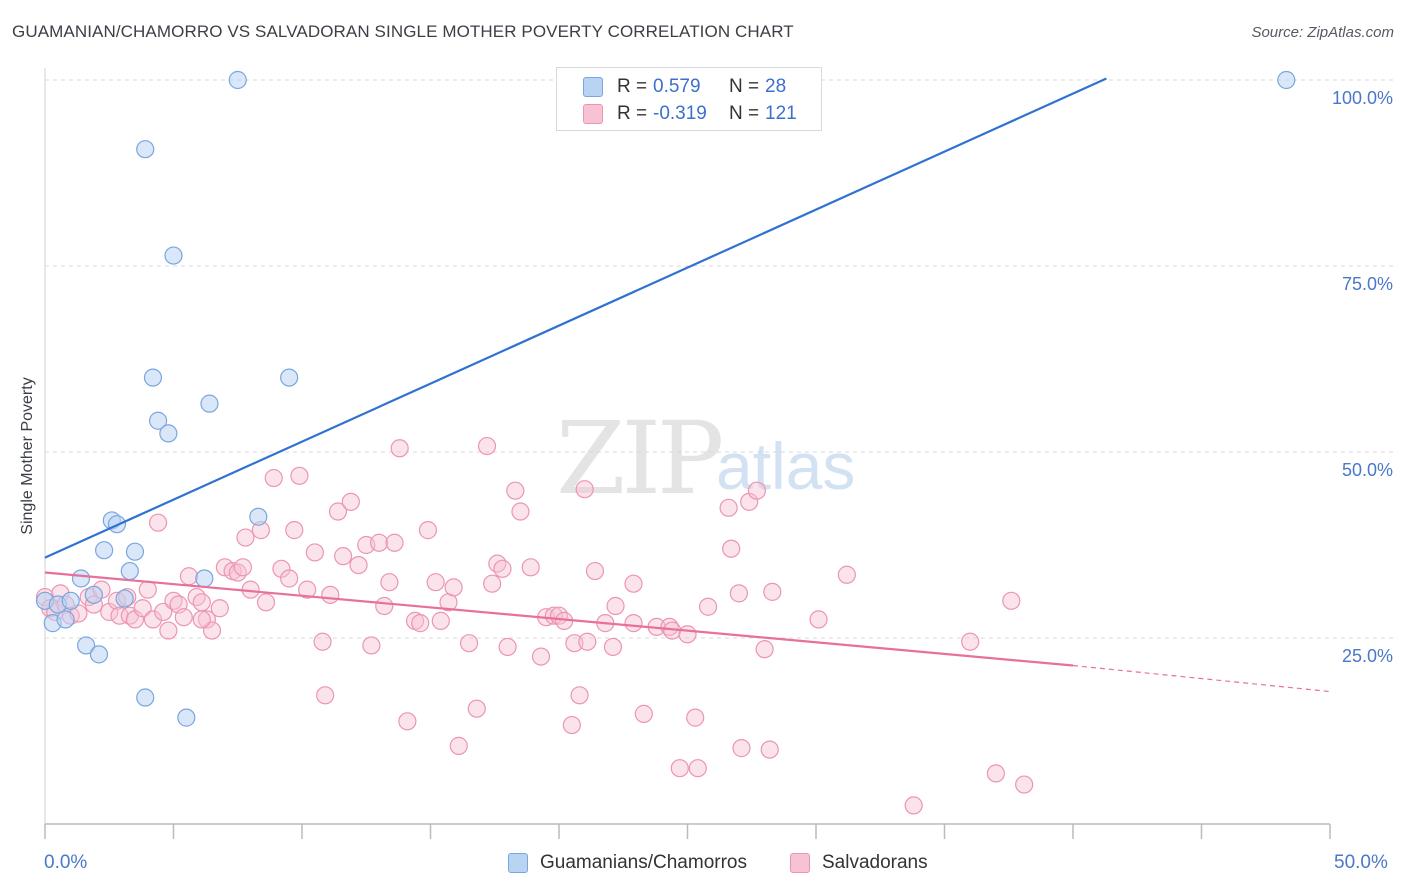 The width and height of the screenshot is (1406, 892). I want to click on y-tick-label: 25.0%, so click(1367, 656).